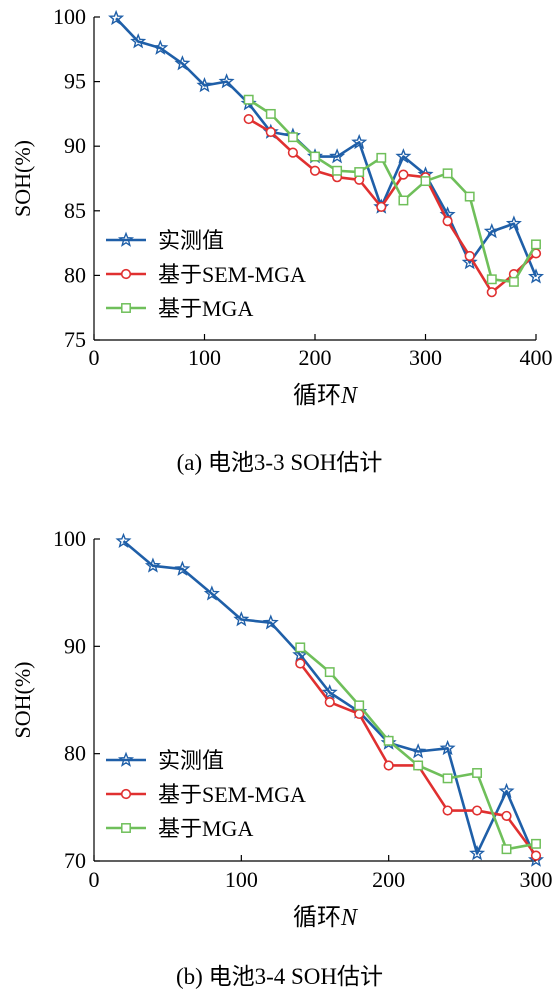 This screenshot has height=1000, width=559. I want to click on figure-caption: (a) 电池3-3 SOH估计, so click(280, 462).